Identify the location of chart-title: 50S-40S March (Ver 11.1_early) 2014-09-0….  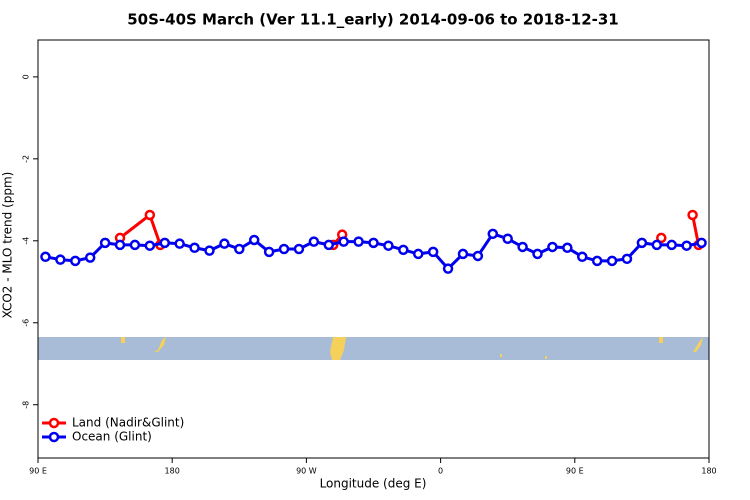
(373, 20).